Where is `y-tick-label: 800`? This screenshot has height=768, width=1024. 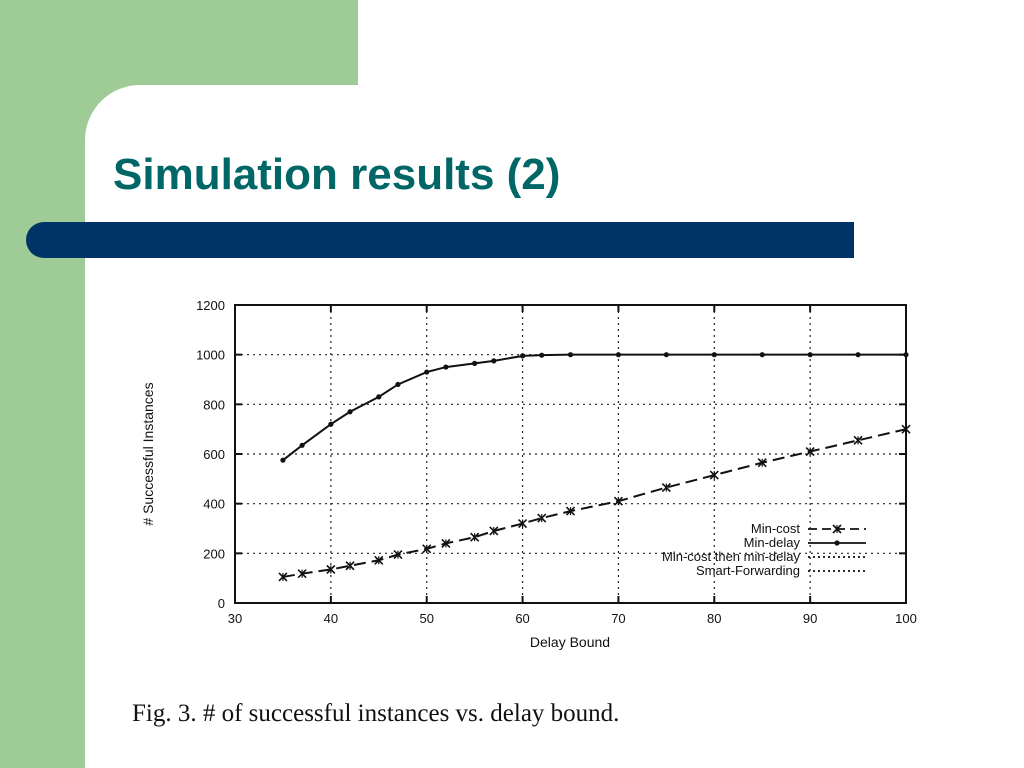
y-tick-label: 800 is located at coordinates (214, 404).